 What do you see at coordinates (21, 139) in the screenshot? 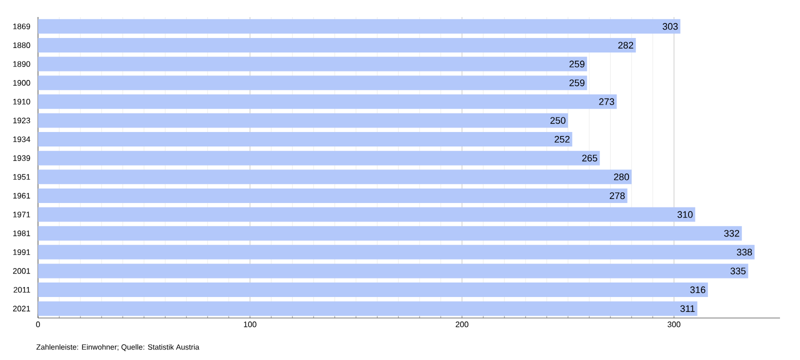
I see `y-tick-label: 1934` at bounding box center [21, 139].